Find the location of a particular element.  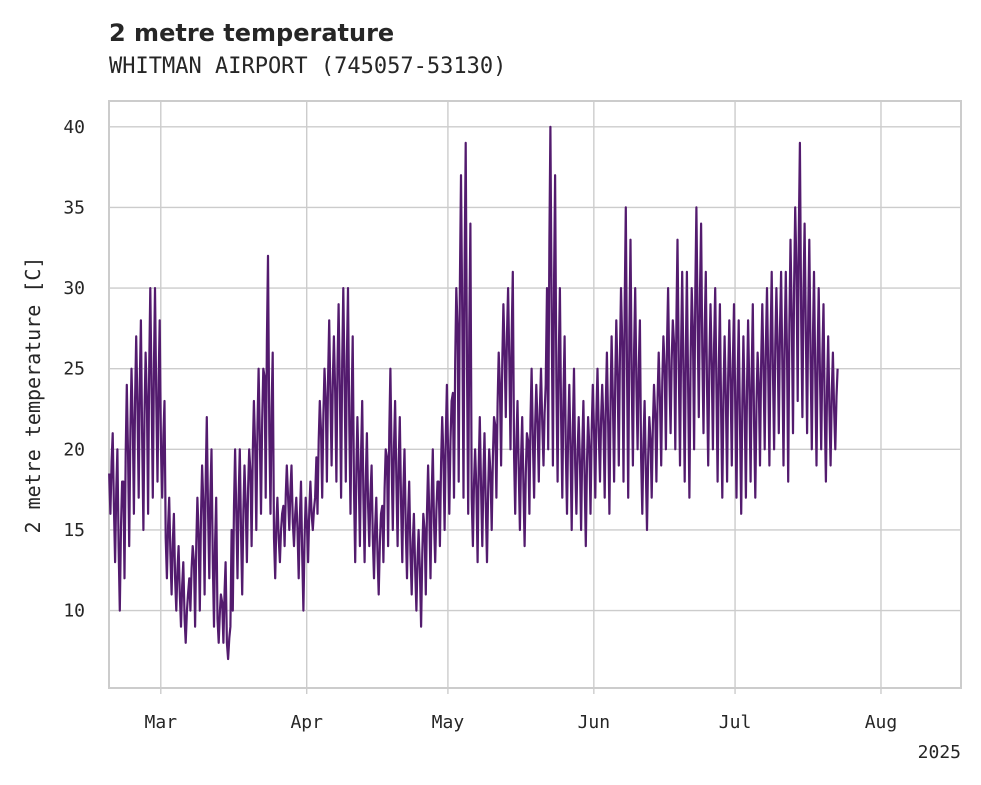

x-tick-label: May is located at coordinates (448, 722).